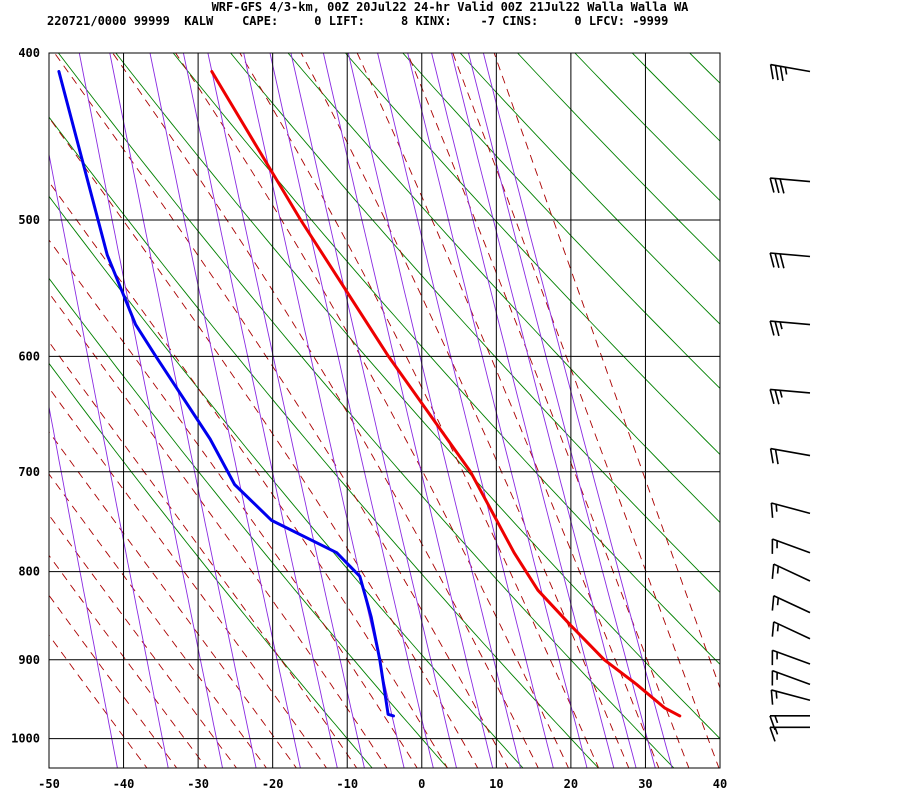 Image resolution: width=900 pixels, height=800 pixels. I want to click on x-tick-label: 10, so click(496, 784).